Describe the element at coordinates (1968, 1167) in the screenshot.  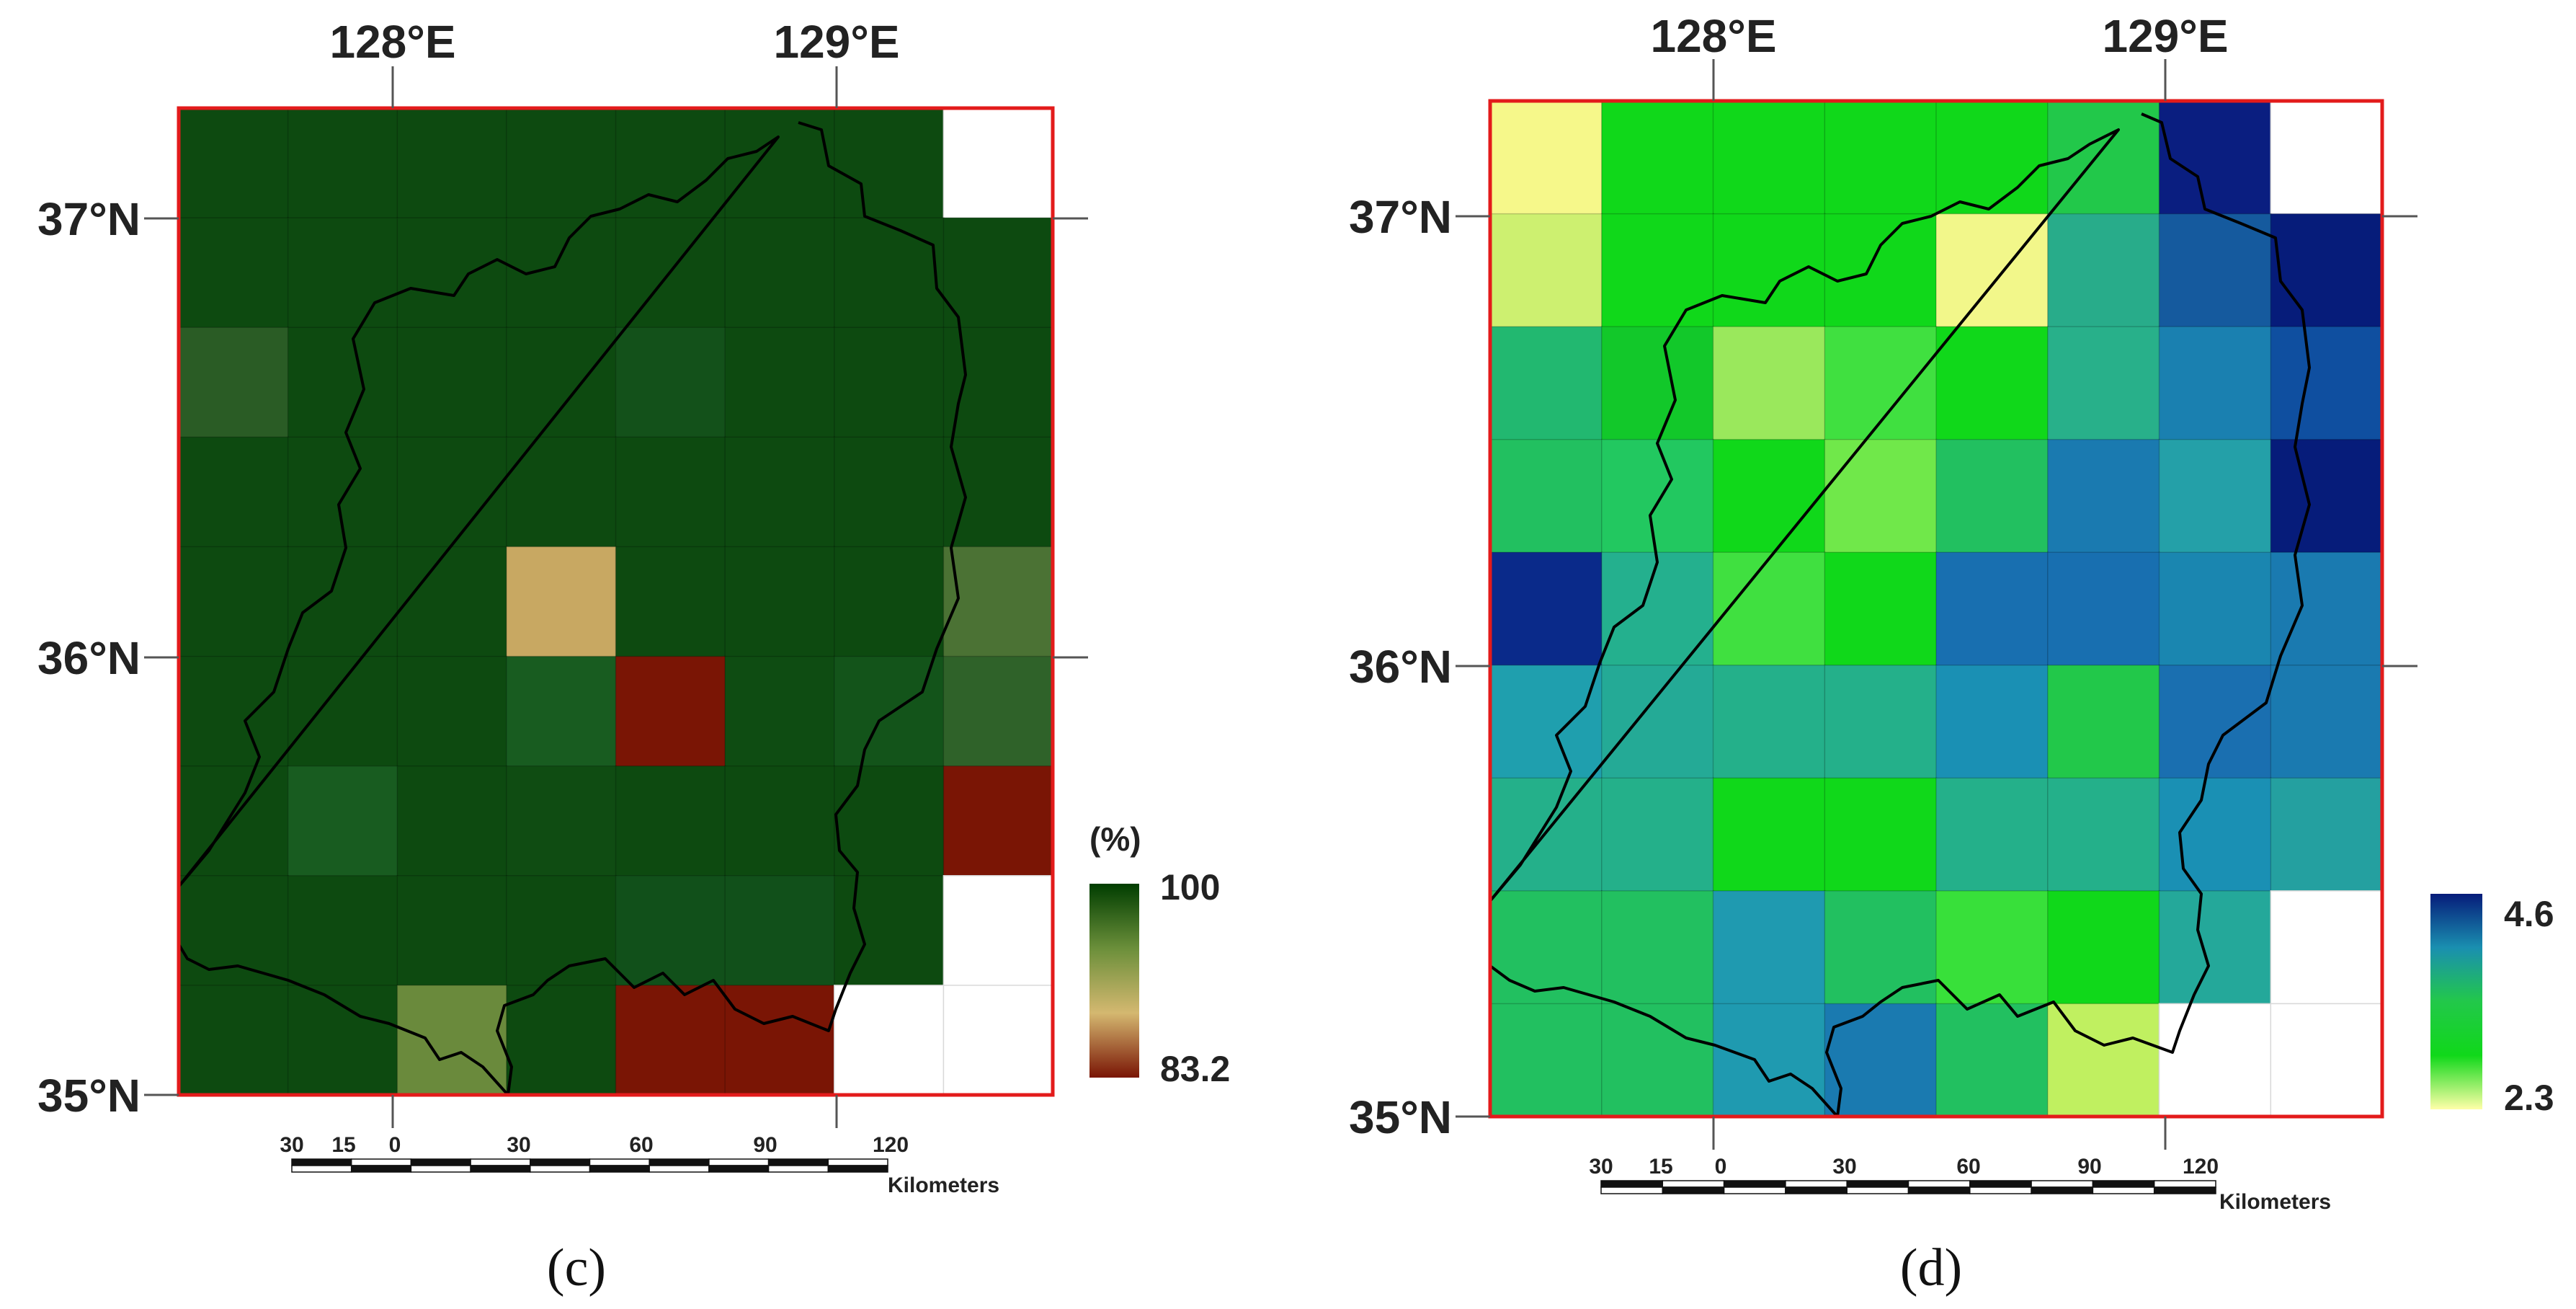
I see `scale-tick-label-d-4: 60` at that location.